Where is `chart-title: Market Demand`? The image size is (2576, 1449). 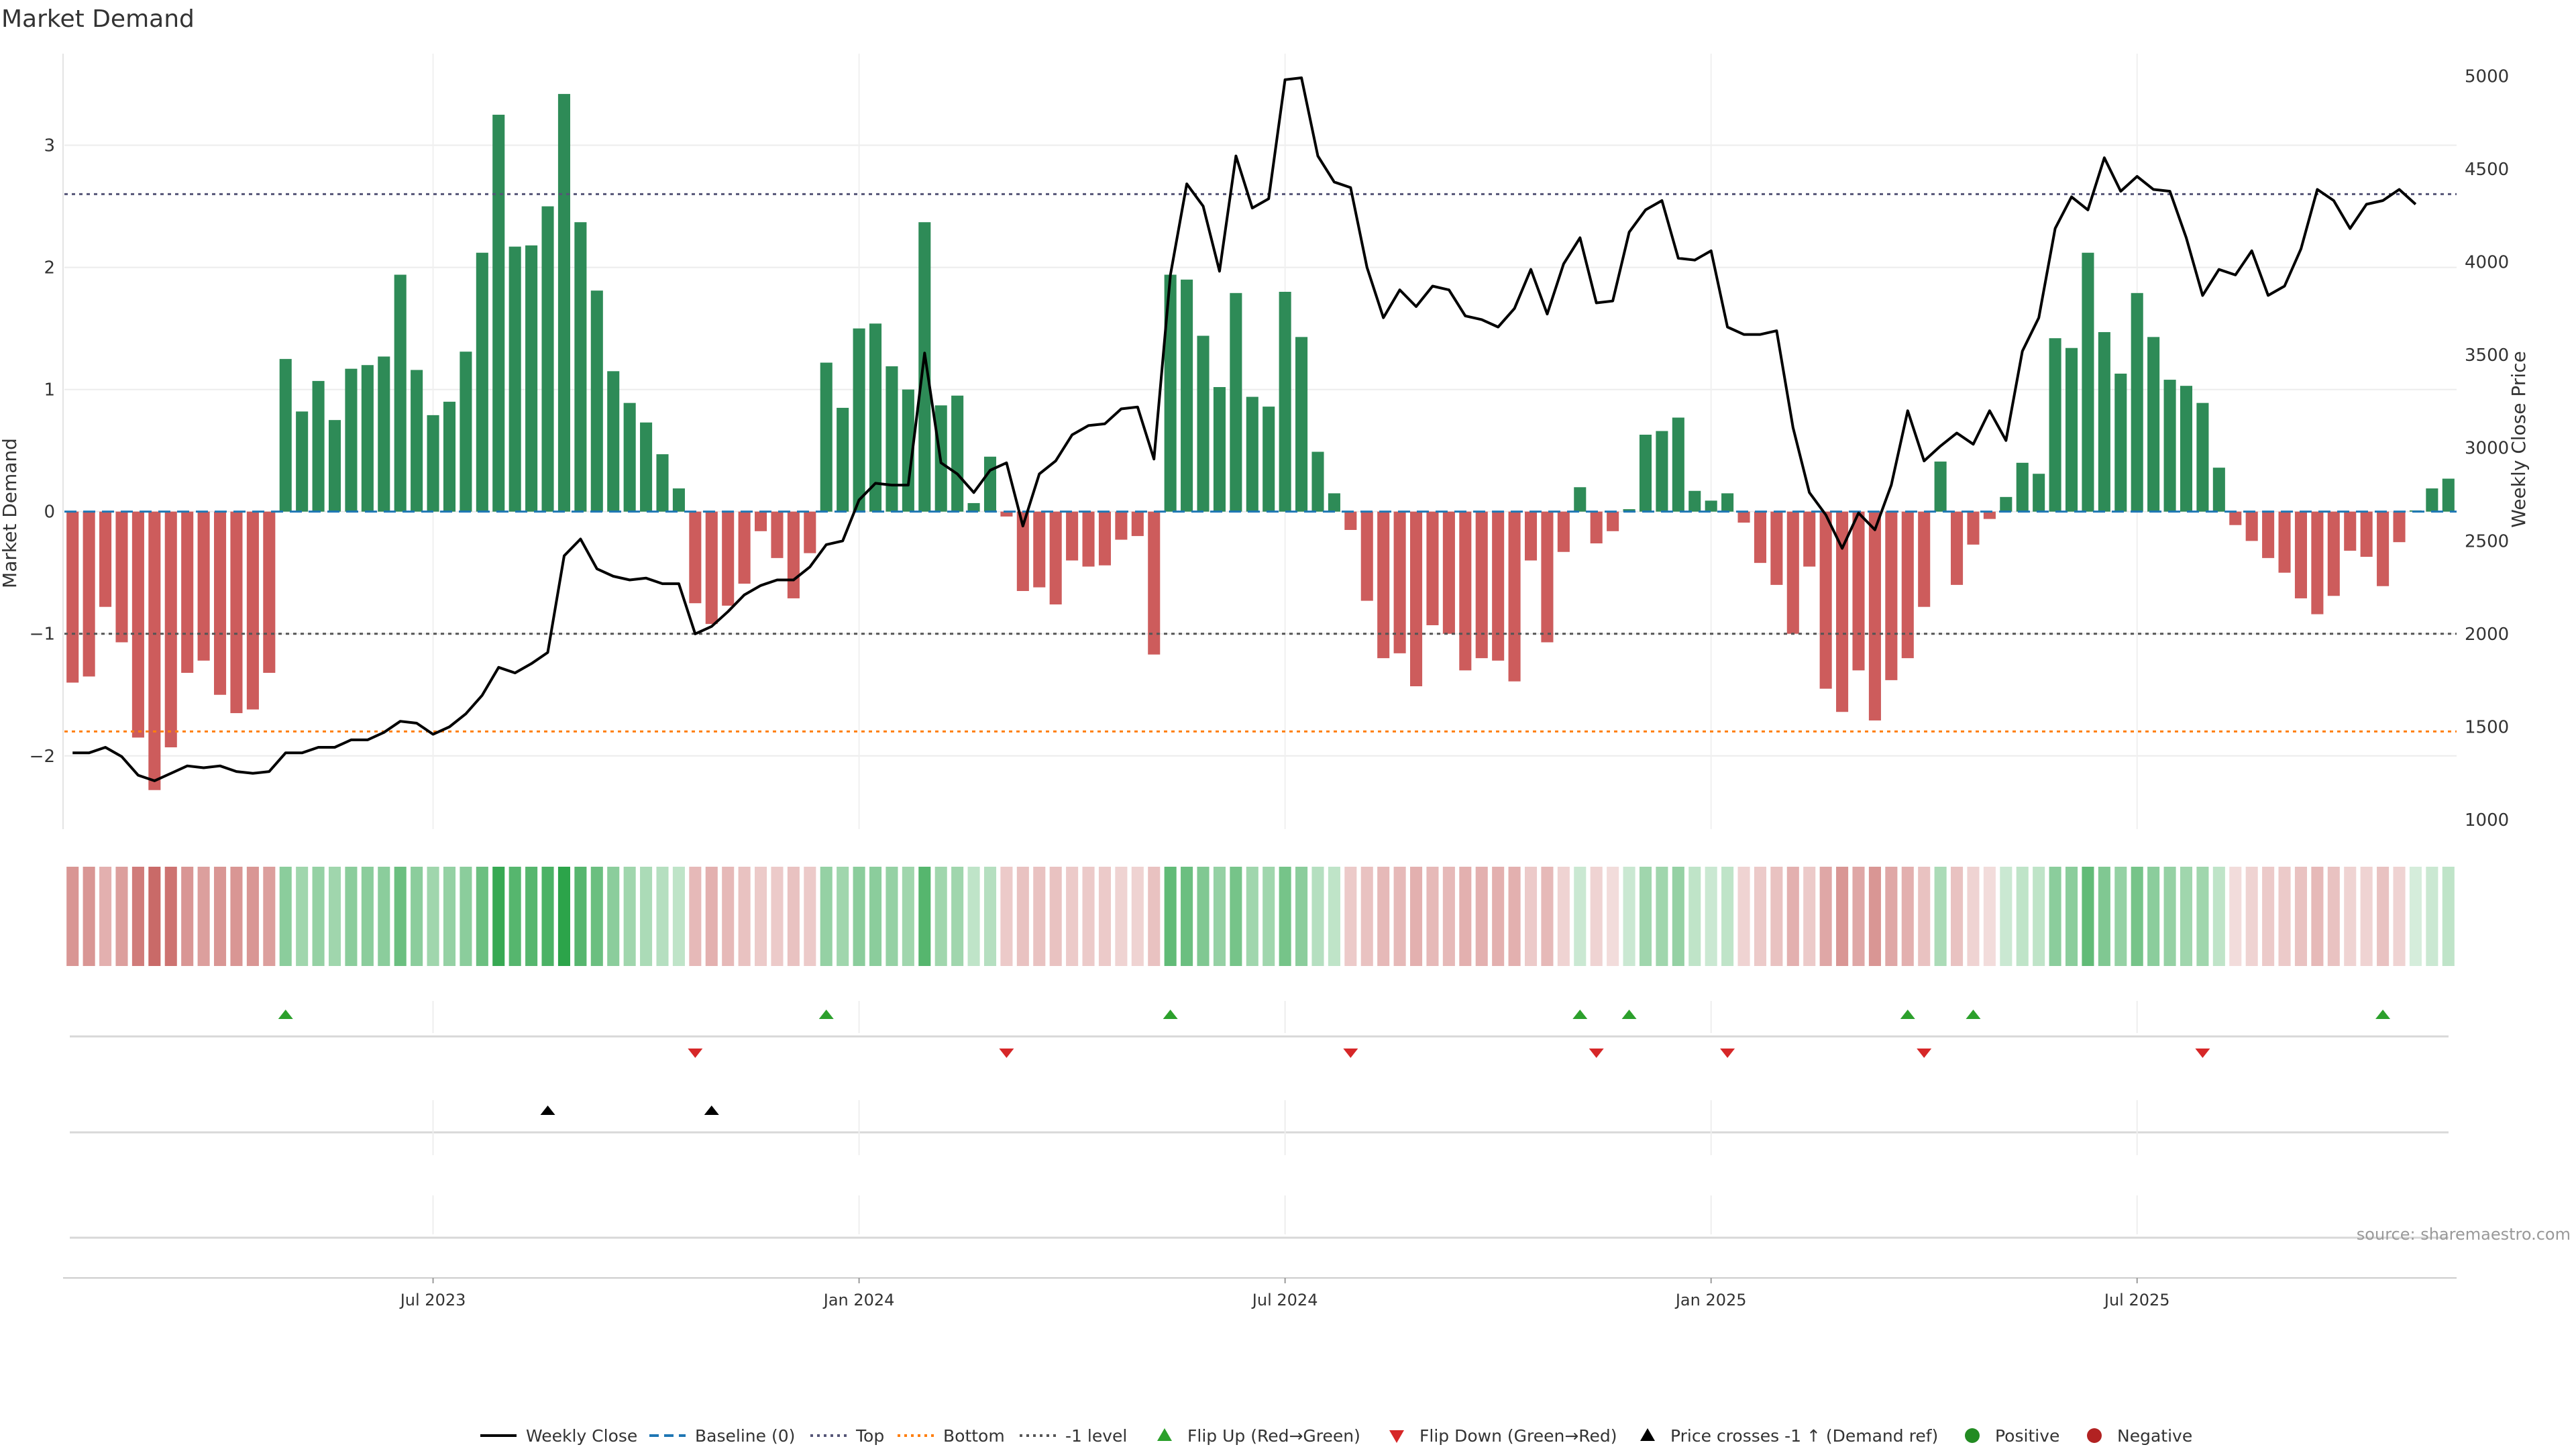 chart-title: Market Demand is located at coordinates (98, 19).